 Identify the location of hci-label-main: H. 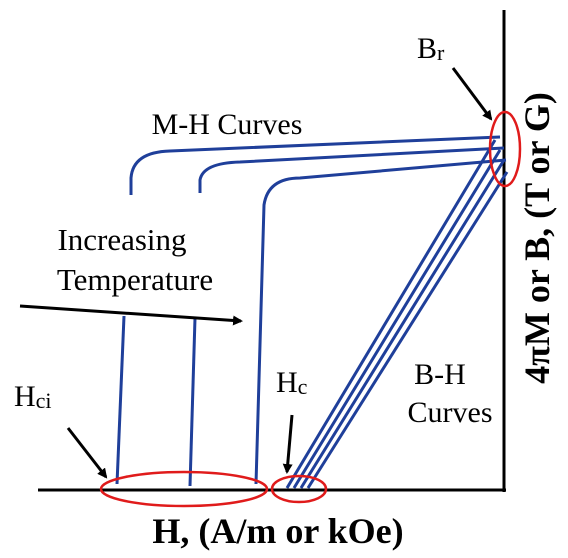
(25, 396).